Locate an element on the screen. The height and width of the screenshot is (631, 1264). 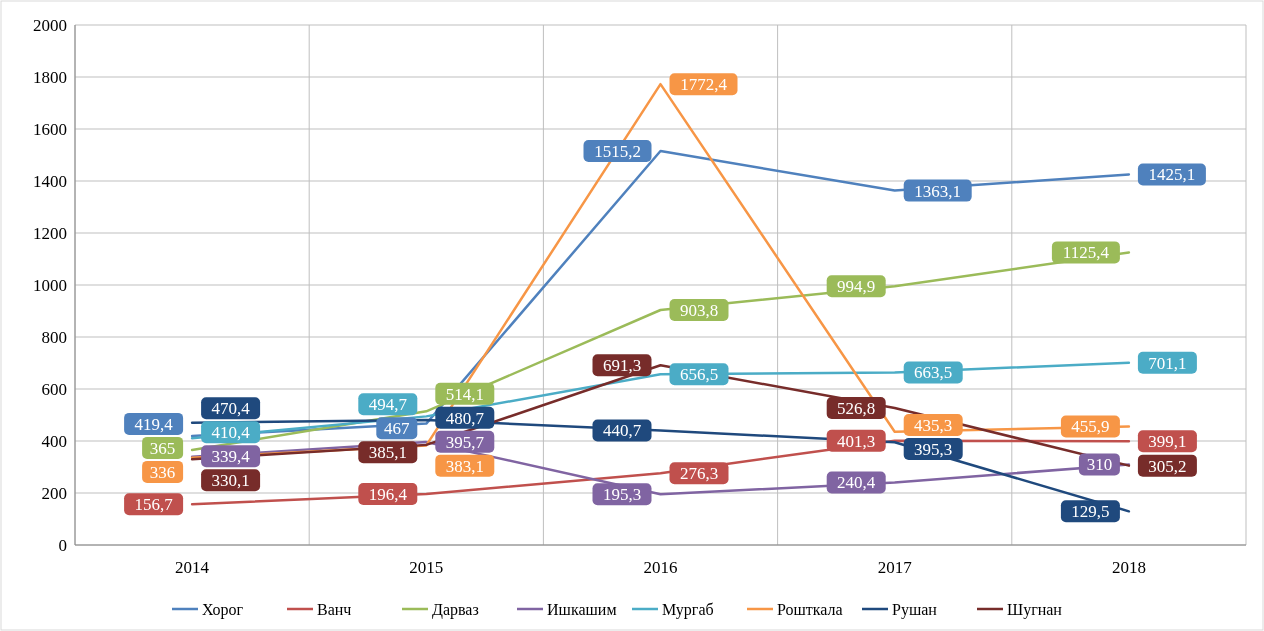
data-label: 1515,2 is located at coordinates (617, 151).